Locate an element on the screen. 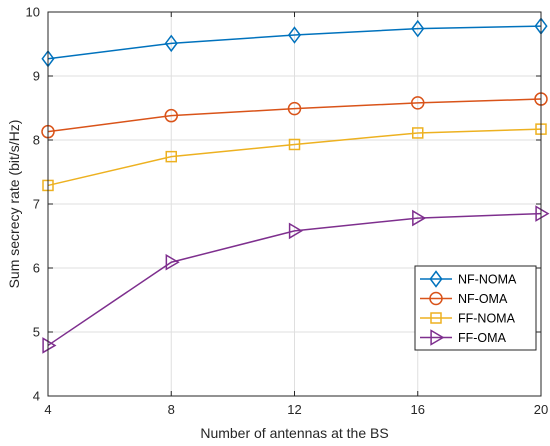 The height and width of the screenshot is (446, 550). legend: NF-NOMA NF-OMA FF-NOMA FF-OMA is located at coordinates (475, 308).